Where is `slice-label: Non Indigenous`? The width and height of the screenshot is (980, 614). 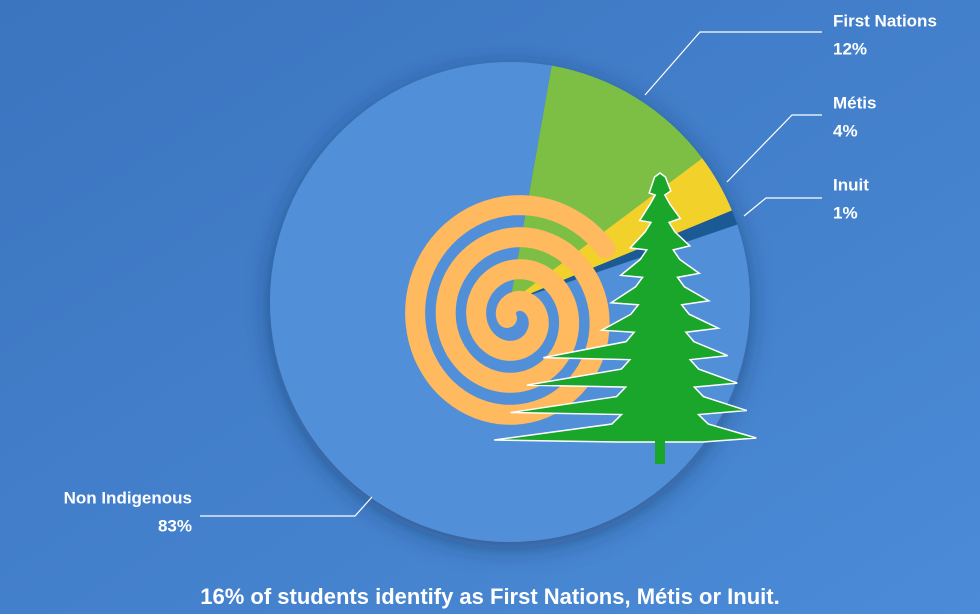
slice-label: Non Indigenous is located at coordinates (128, 497).